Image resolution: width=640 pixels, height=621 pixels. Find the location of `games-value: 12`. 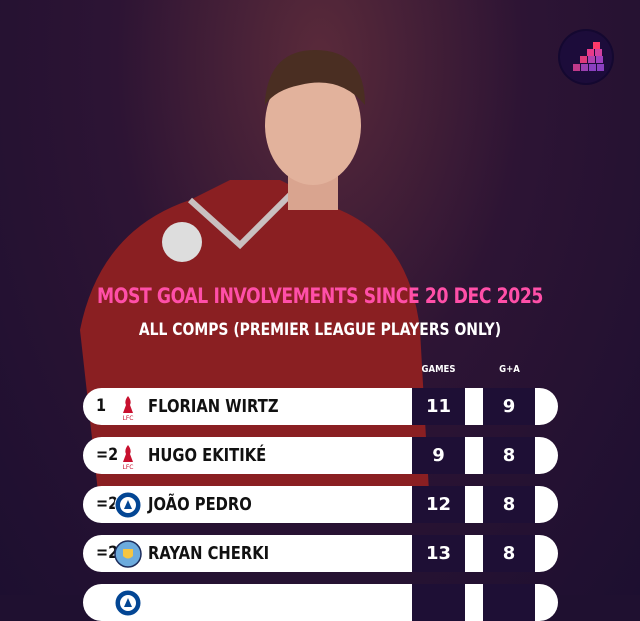

games-value: 12 is located at coordinates (438, 504).